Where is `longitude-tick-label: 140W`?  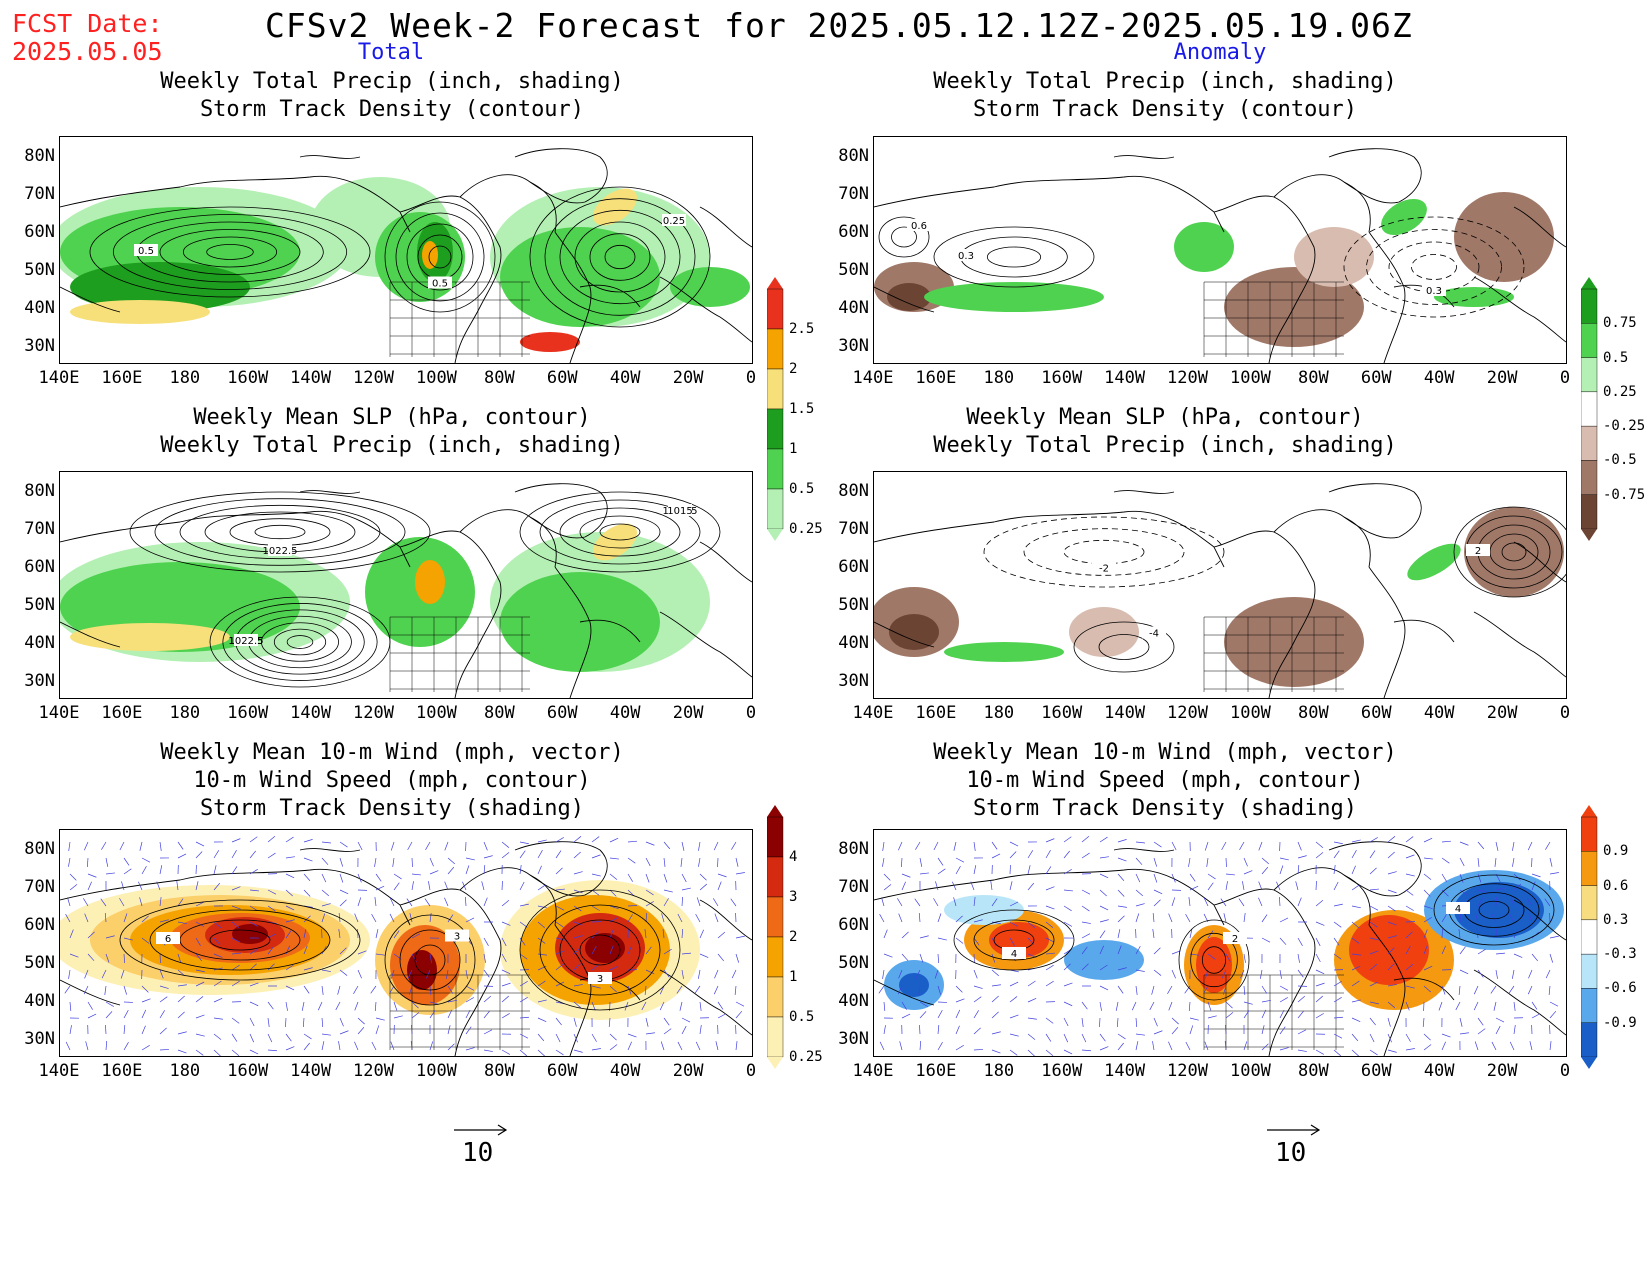 longitude-tick-label: 140W is located at coordinates (1125, 378).